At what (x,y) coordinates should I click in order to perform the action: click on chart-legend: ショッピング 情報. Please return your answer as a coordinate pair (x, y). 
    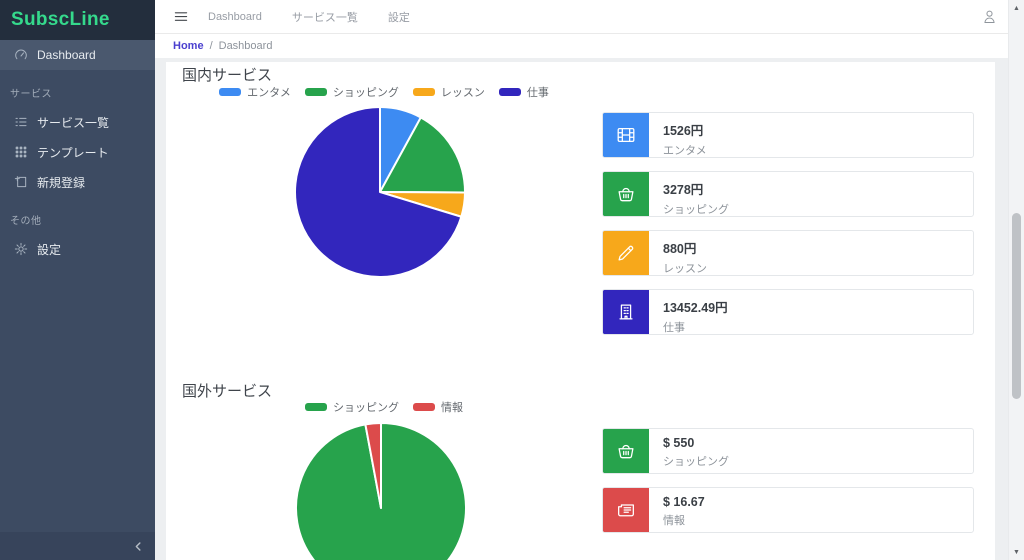
    Looking at the image, I should click on (384, 407).